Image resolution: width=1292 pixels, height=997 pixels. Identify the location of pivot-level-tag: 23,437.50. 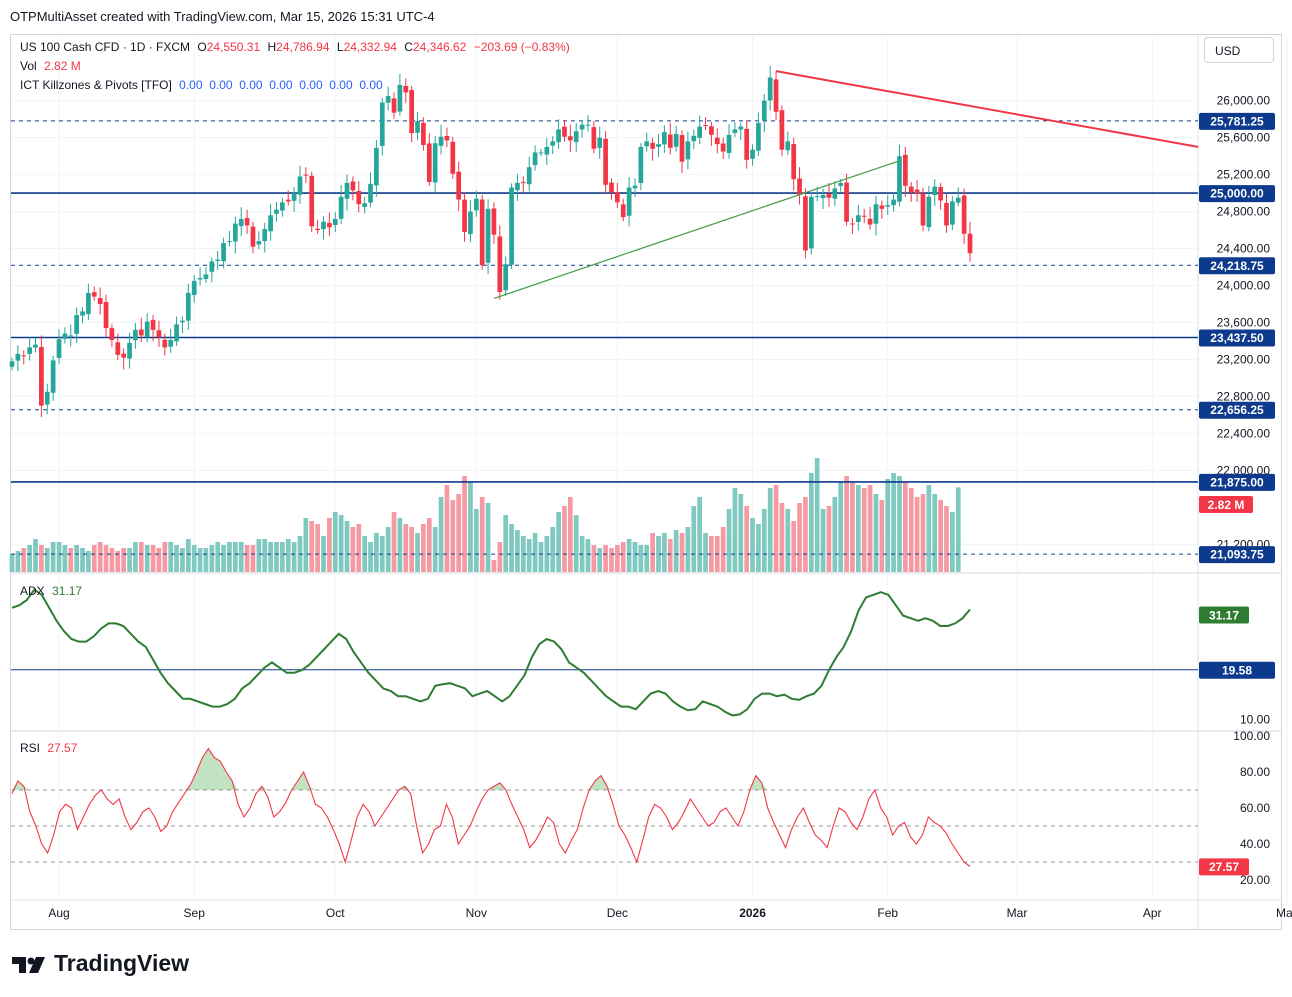
(1237, 338).